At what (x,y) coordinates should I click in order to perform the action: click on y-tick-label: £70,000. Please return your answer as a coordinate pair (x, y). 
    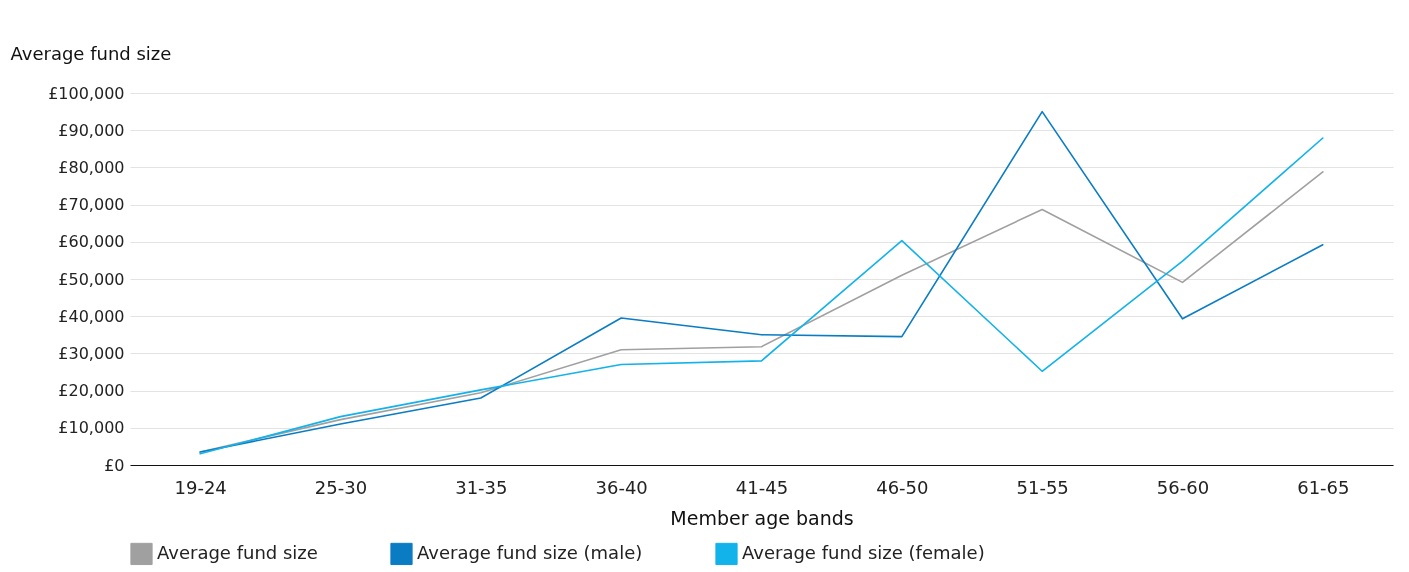
    Looking at the image, I should click on (91, 205).